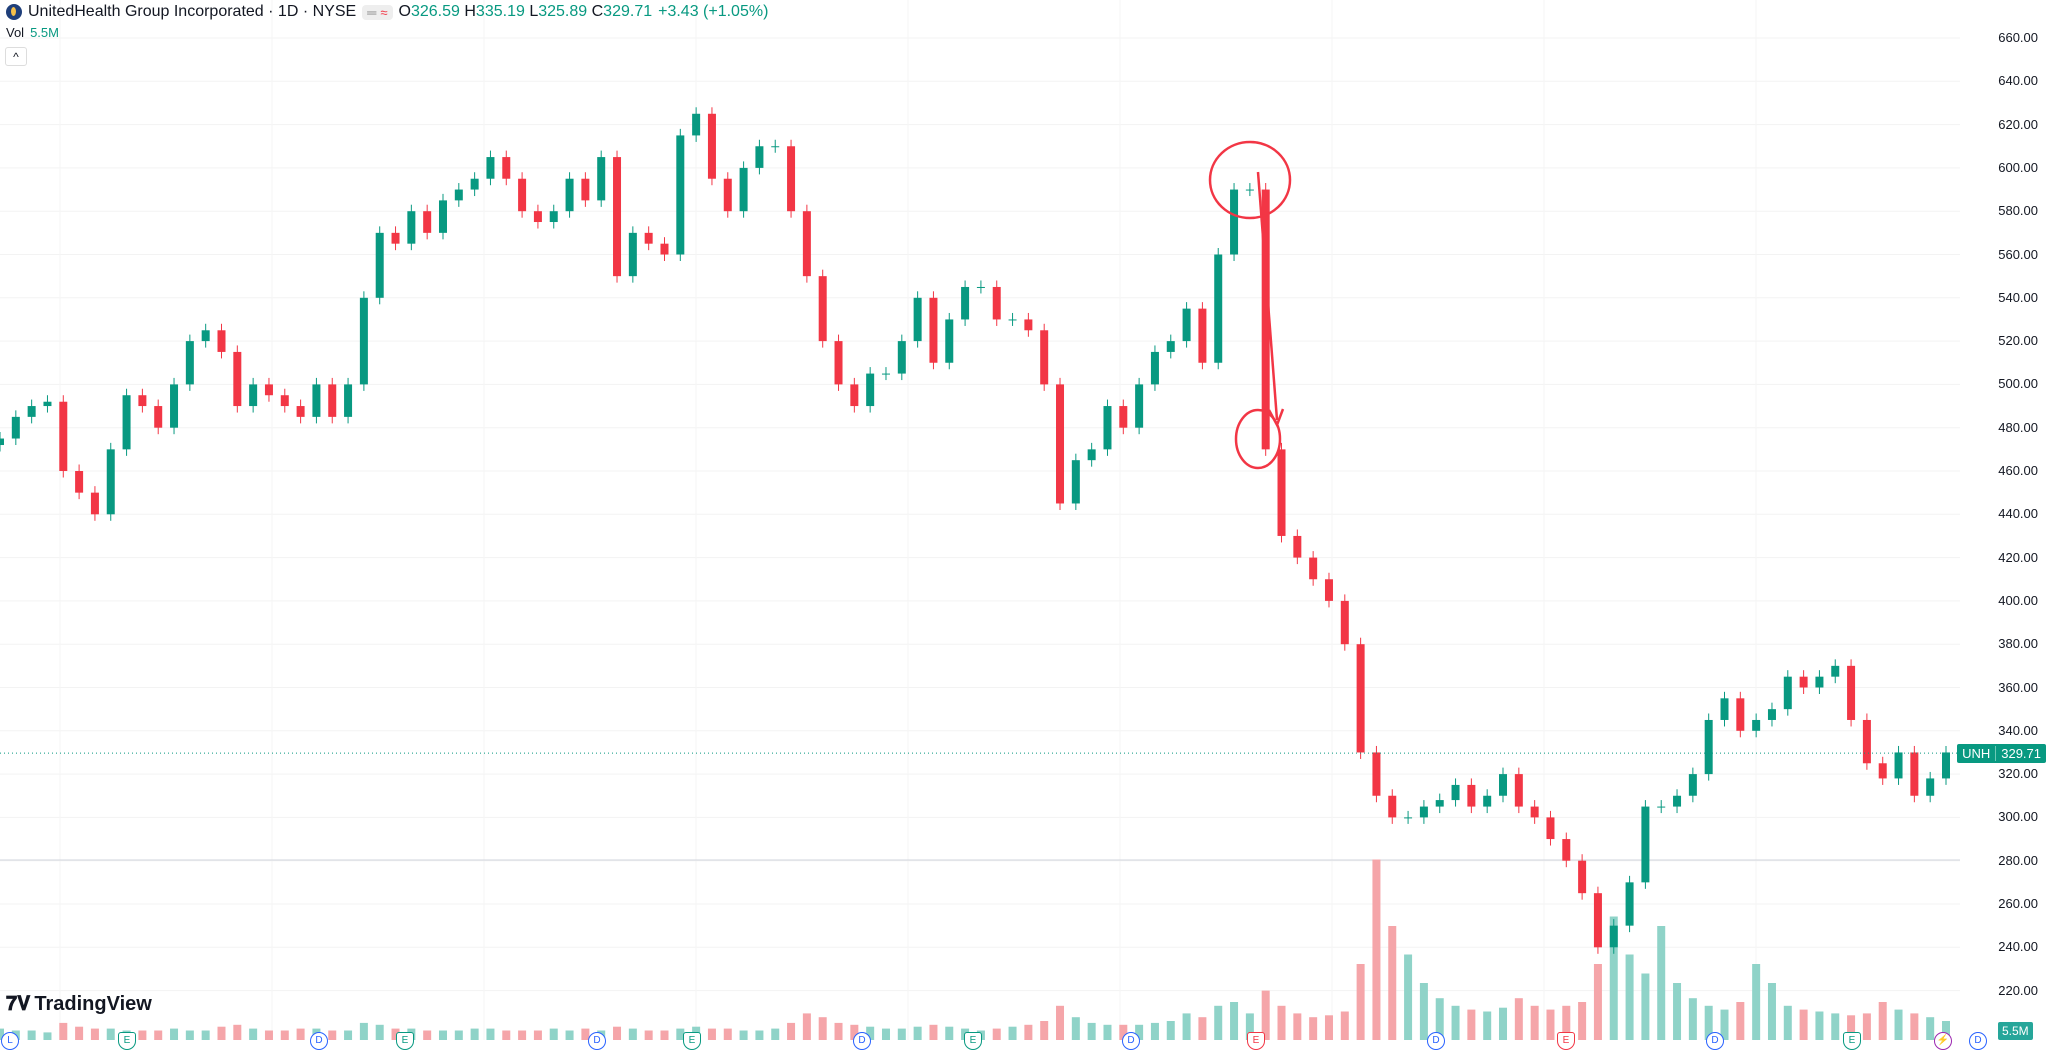 The width and height of the screenshot is (2048, 1052). Describe the element at coordinates (2001, 753) in the screenshot. I see `last-price-tag: UNH 329.71` at that location.